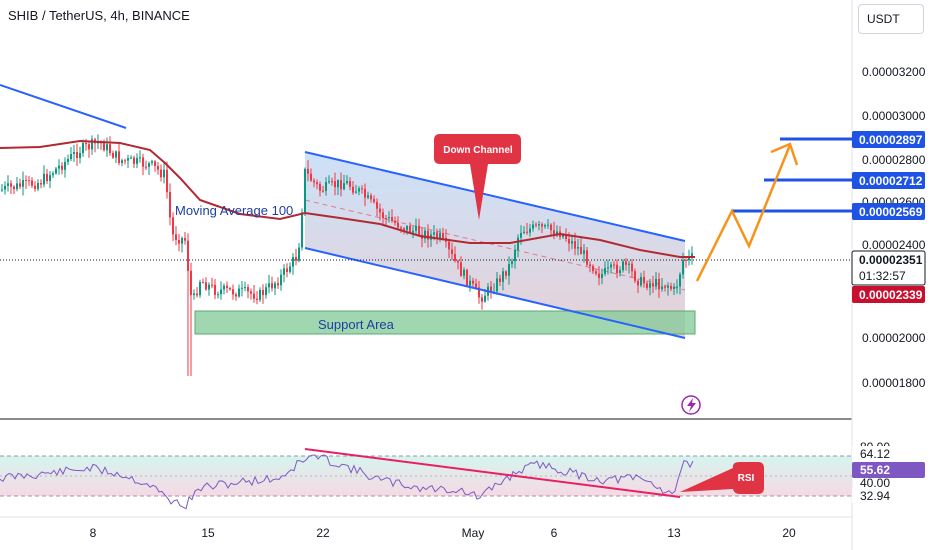 The width and height of the screenshot is (932, 550). I want to click on rsi-trend-line, so click(492, 473).